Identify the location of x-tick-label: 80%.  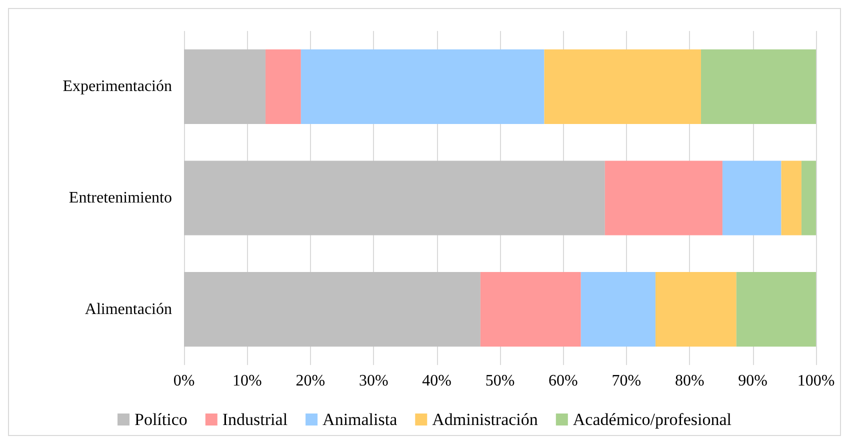
(689, 381).